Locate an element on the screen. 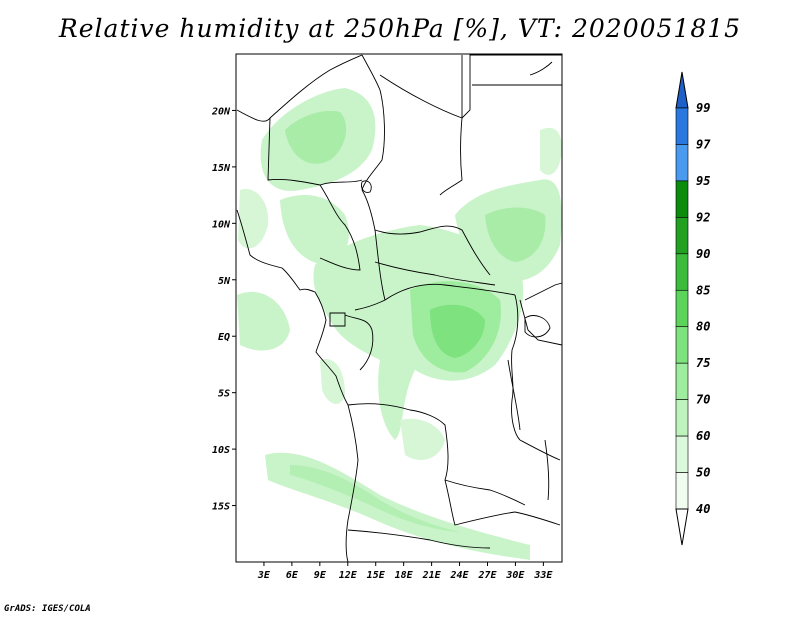 The height and width of the screenshot is (618, 800). border-ethiopia is located at coordinates (543, 291).